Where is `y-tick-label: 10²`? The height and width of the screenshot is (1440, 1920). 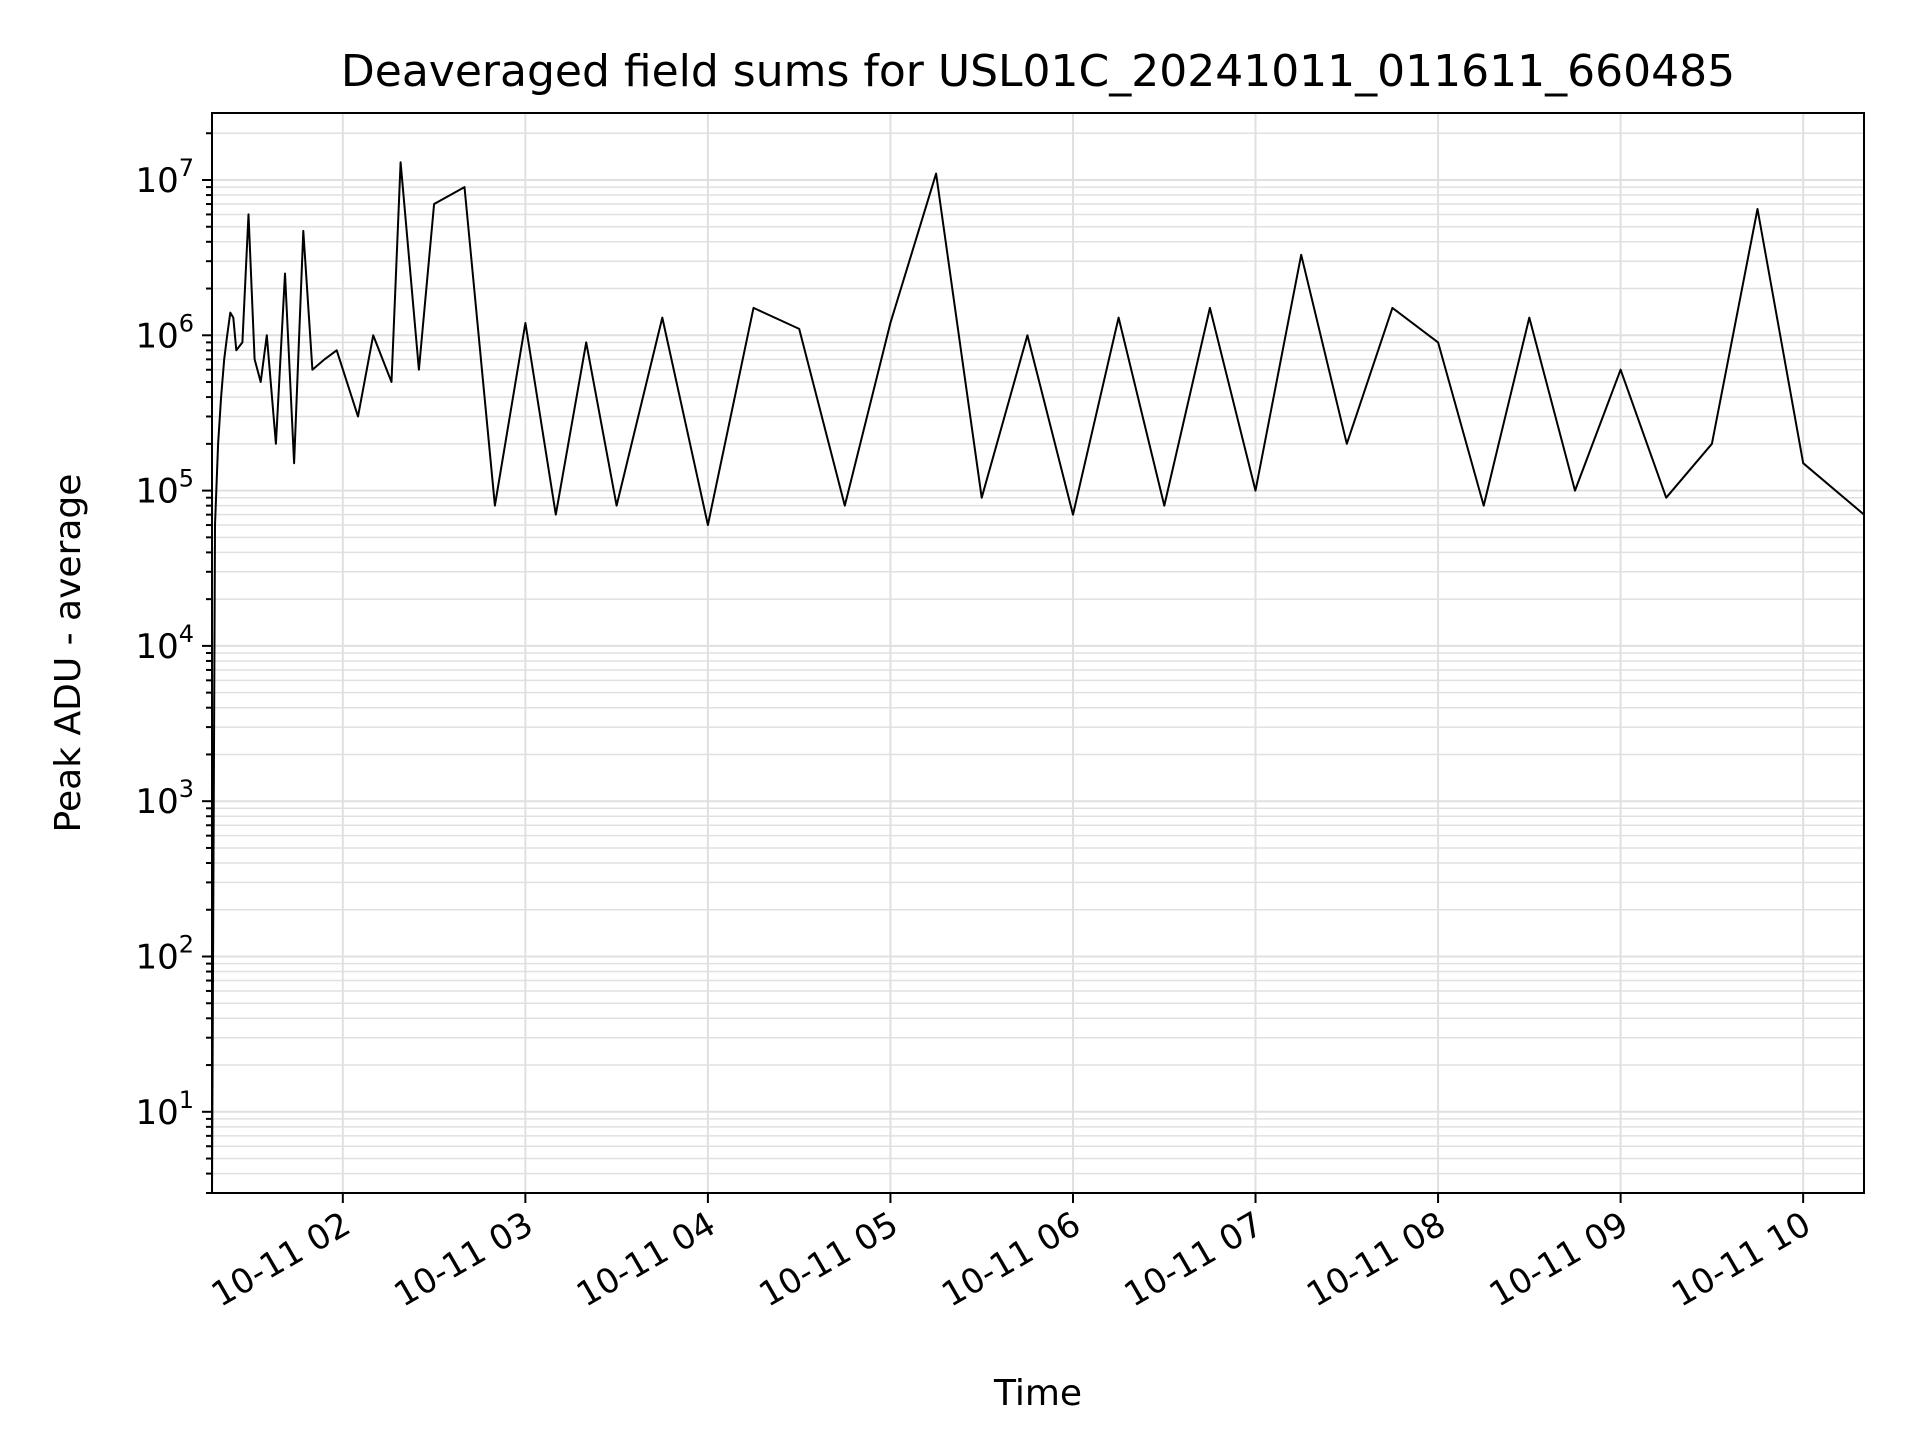
y-tick-label: 10² is located at coordinates (164, 953).